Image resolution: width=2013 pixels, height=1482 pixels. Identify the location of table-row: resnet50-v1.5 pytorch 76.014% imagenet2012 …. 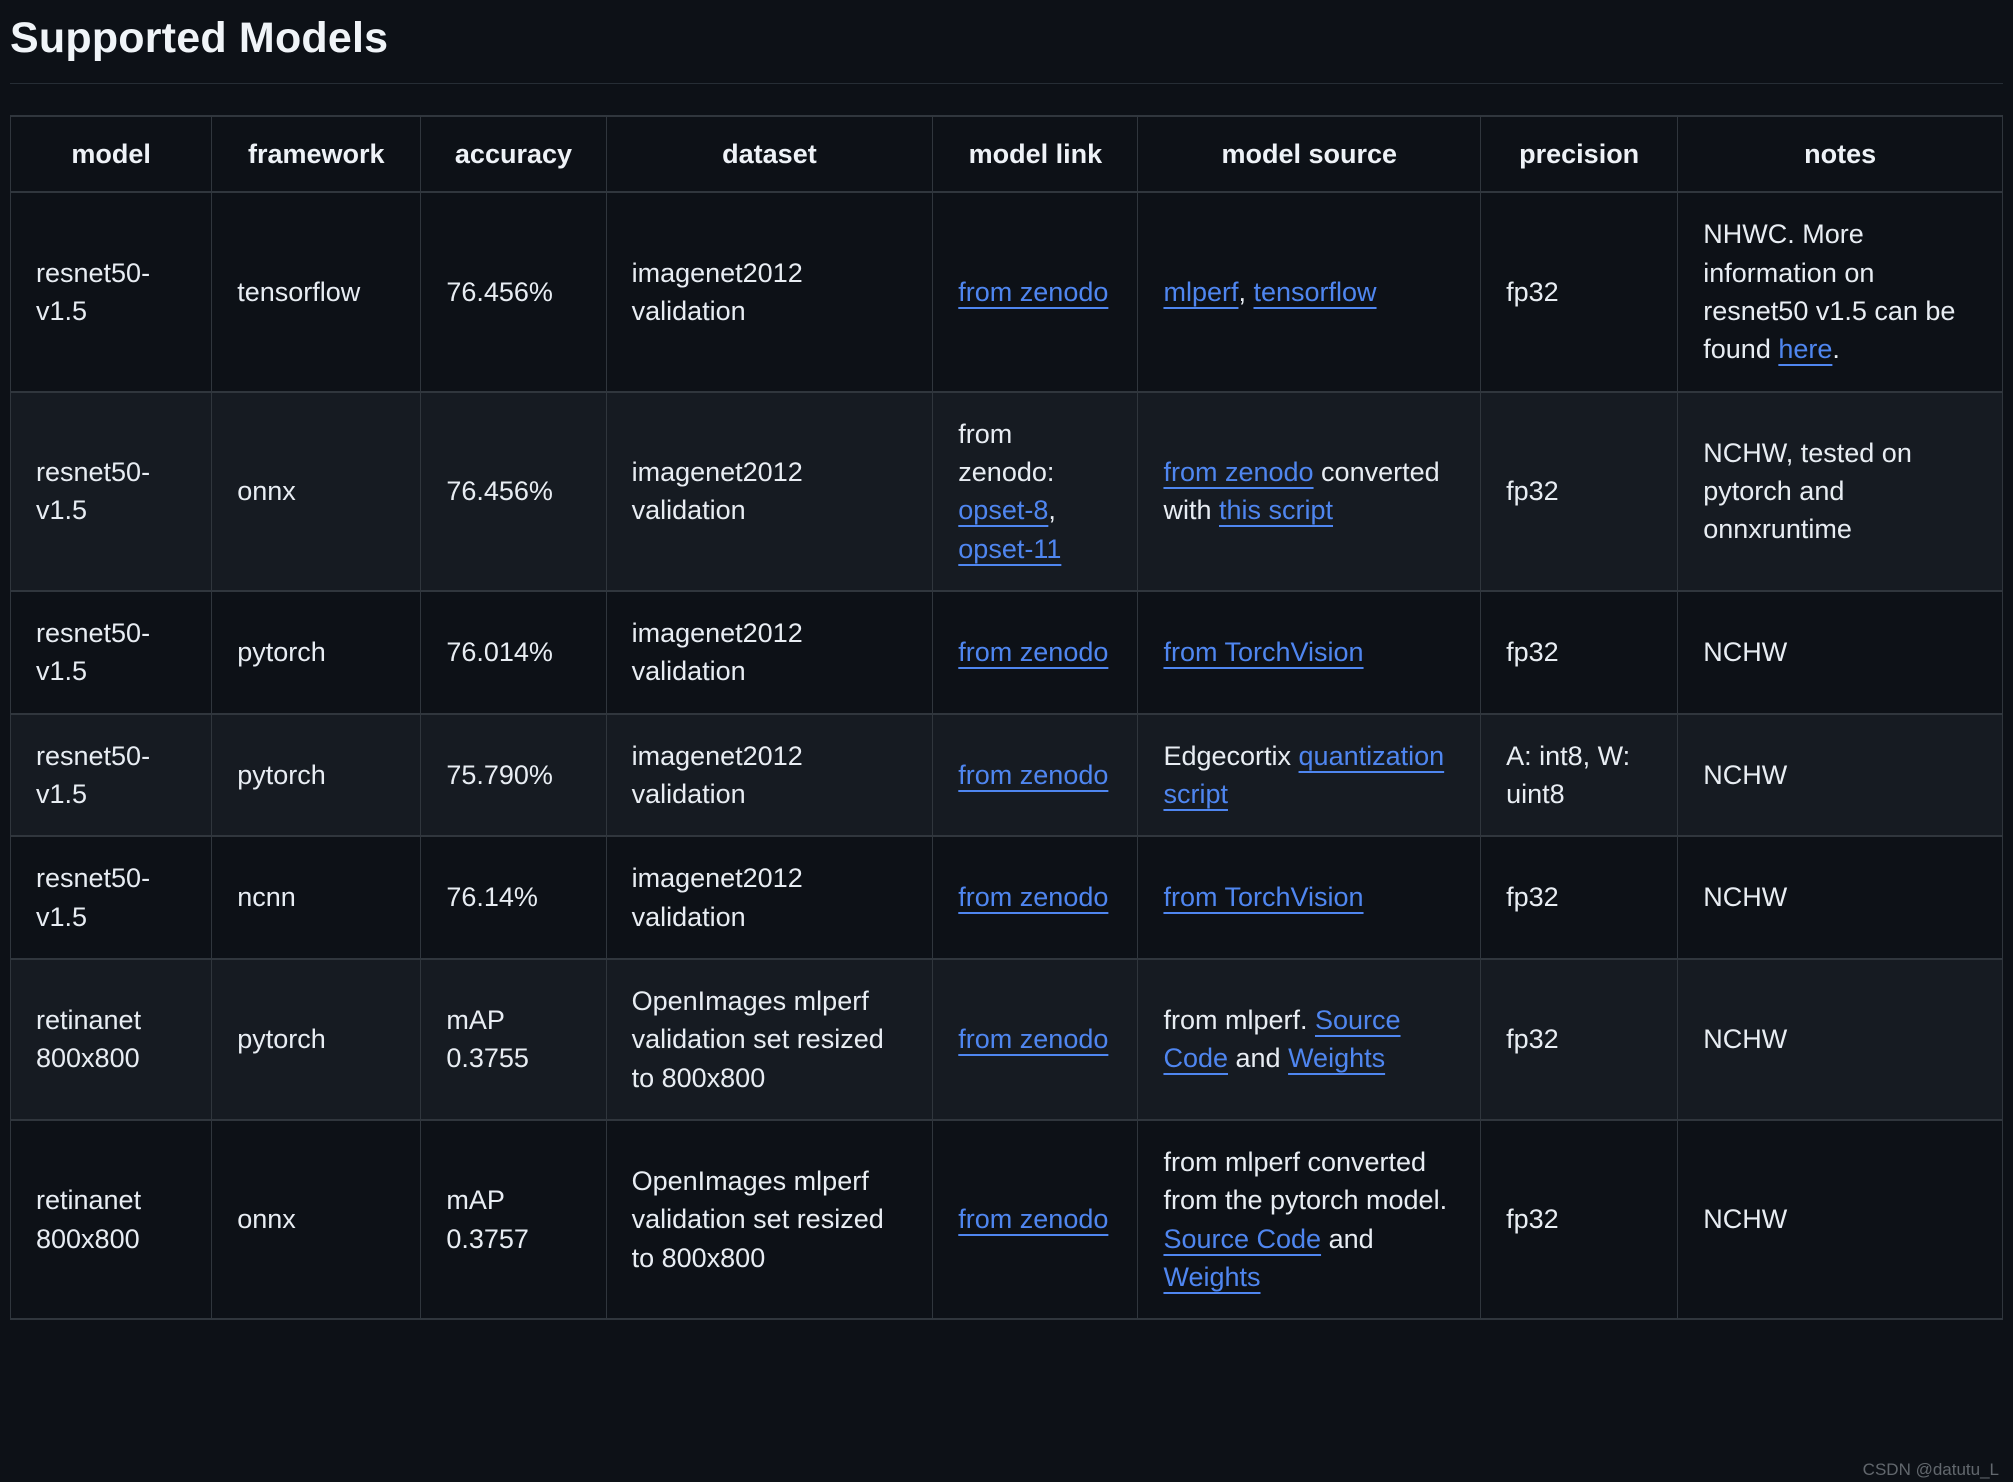
(1006, 652).